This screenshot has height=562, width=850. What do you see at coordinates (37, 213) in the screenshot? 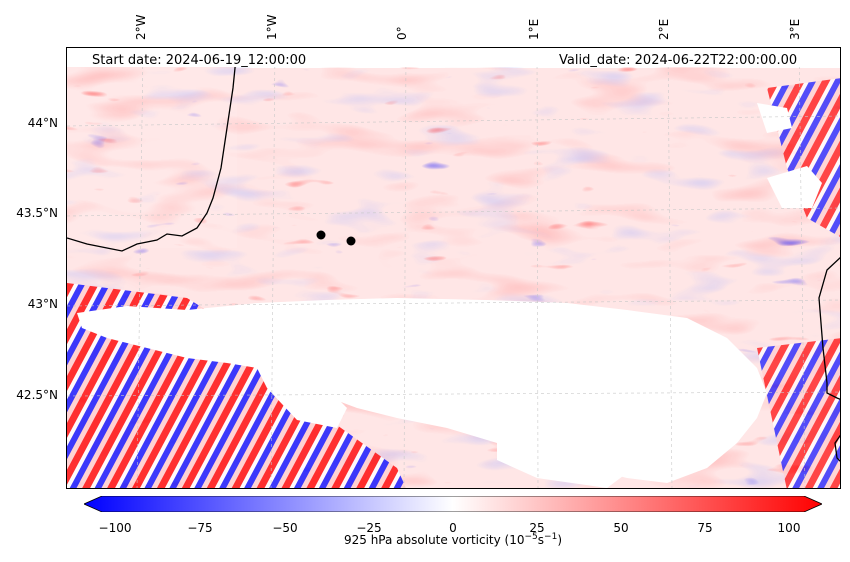
I see `lat-label-43-5n: 43.5°N` at bounding box center [37, 213].